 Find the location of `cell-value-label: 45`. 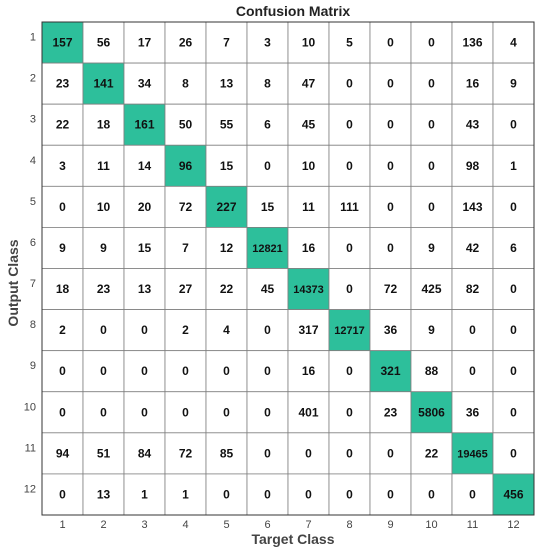

cell-value-label: 45 is located at coordinates (309, 125).